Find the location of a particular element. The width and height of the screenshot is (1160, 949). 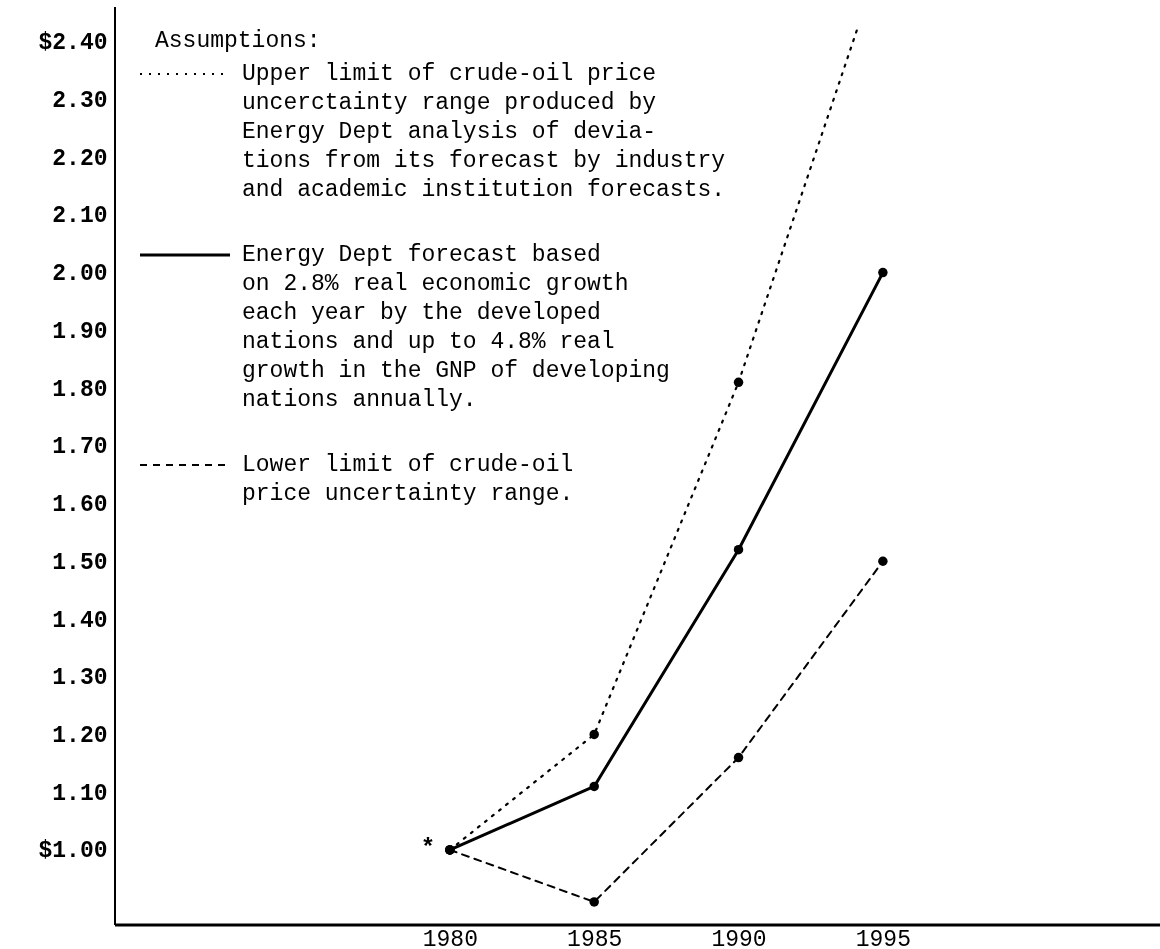

legend-label: Energy Dept forecast based on 2.8% real economic growth each year by the developed nations and up to 4.8% real growth in the GNP of developing nations annually. is located at coordinates (456, 327).